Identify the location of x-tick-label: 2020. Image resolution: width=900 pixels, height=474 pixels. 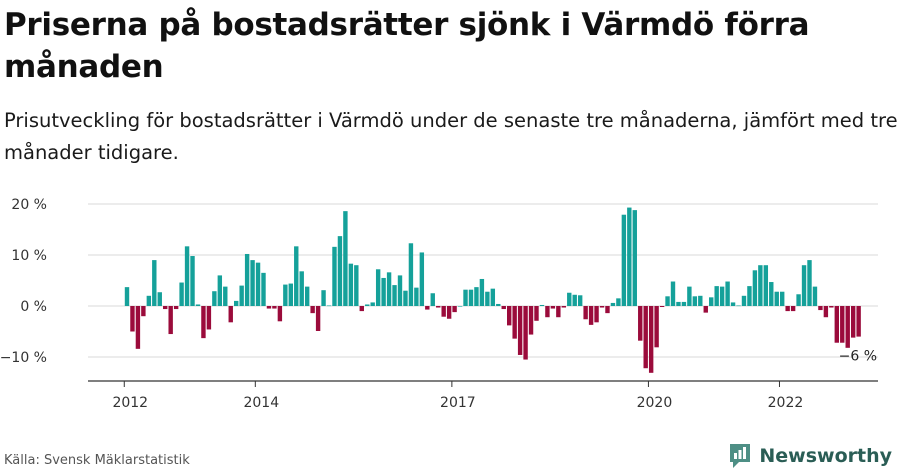
(655, 403).